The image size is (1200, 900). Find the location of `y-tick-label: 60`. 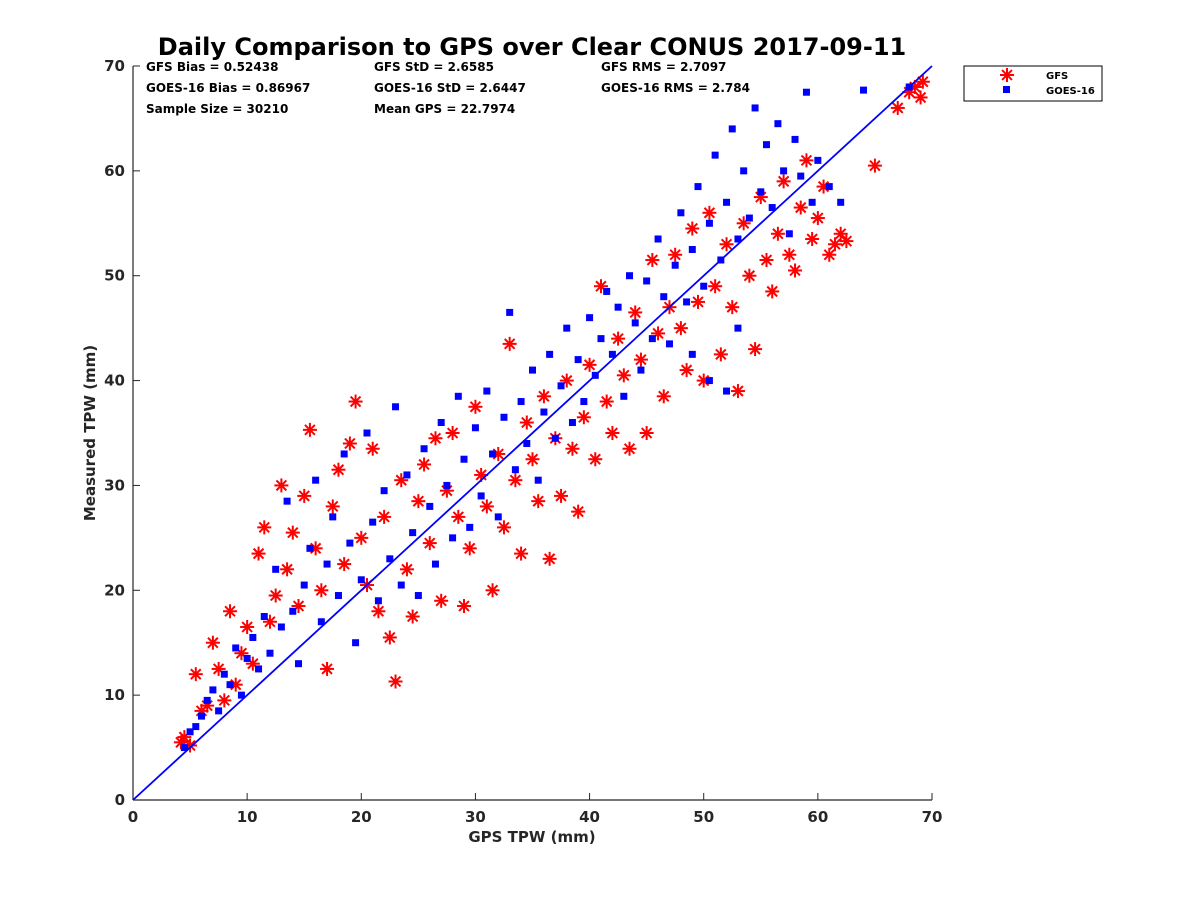

y-tick-label: 60 is located at coordinates (114, 171).